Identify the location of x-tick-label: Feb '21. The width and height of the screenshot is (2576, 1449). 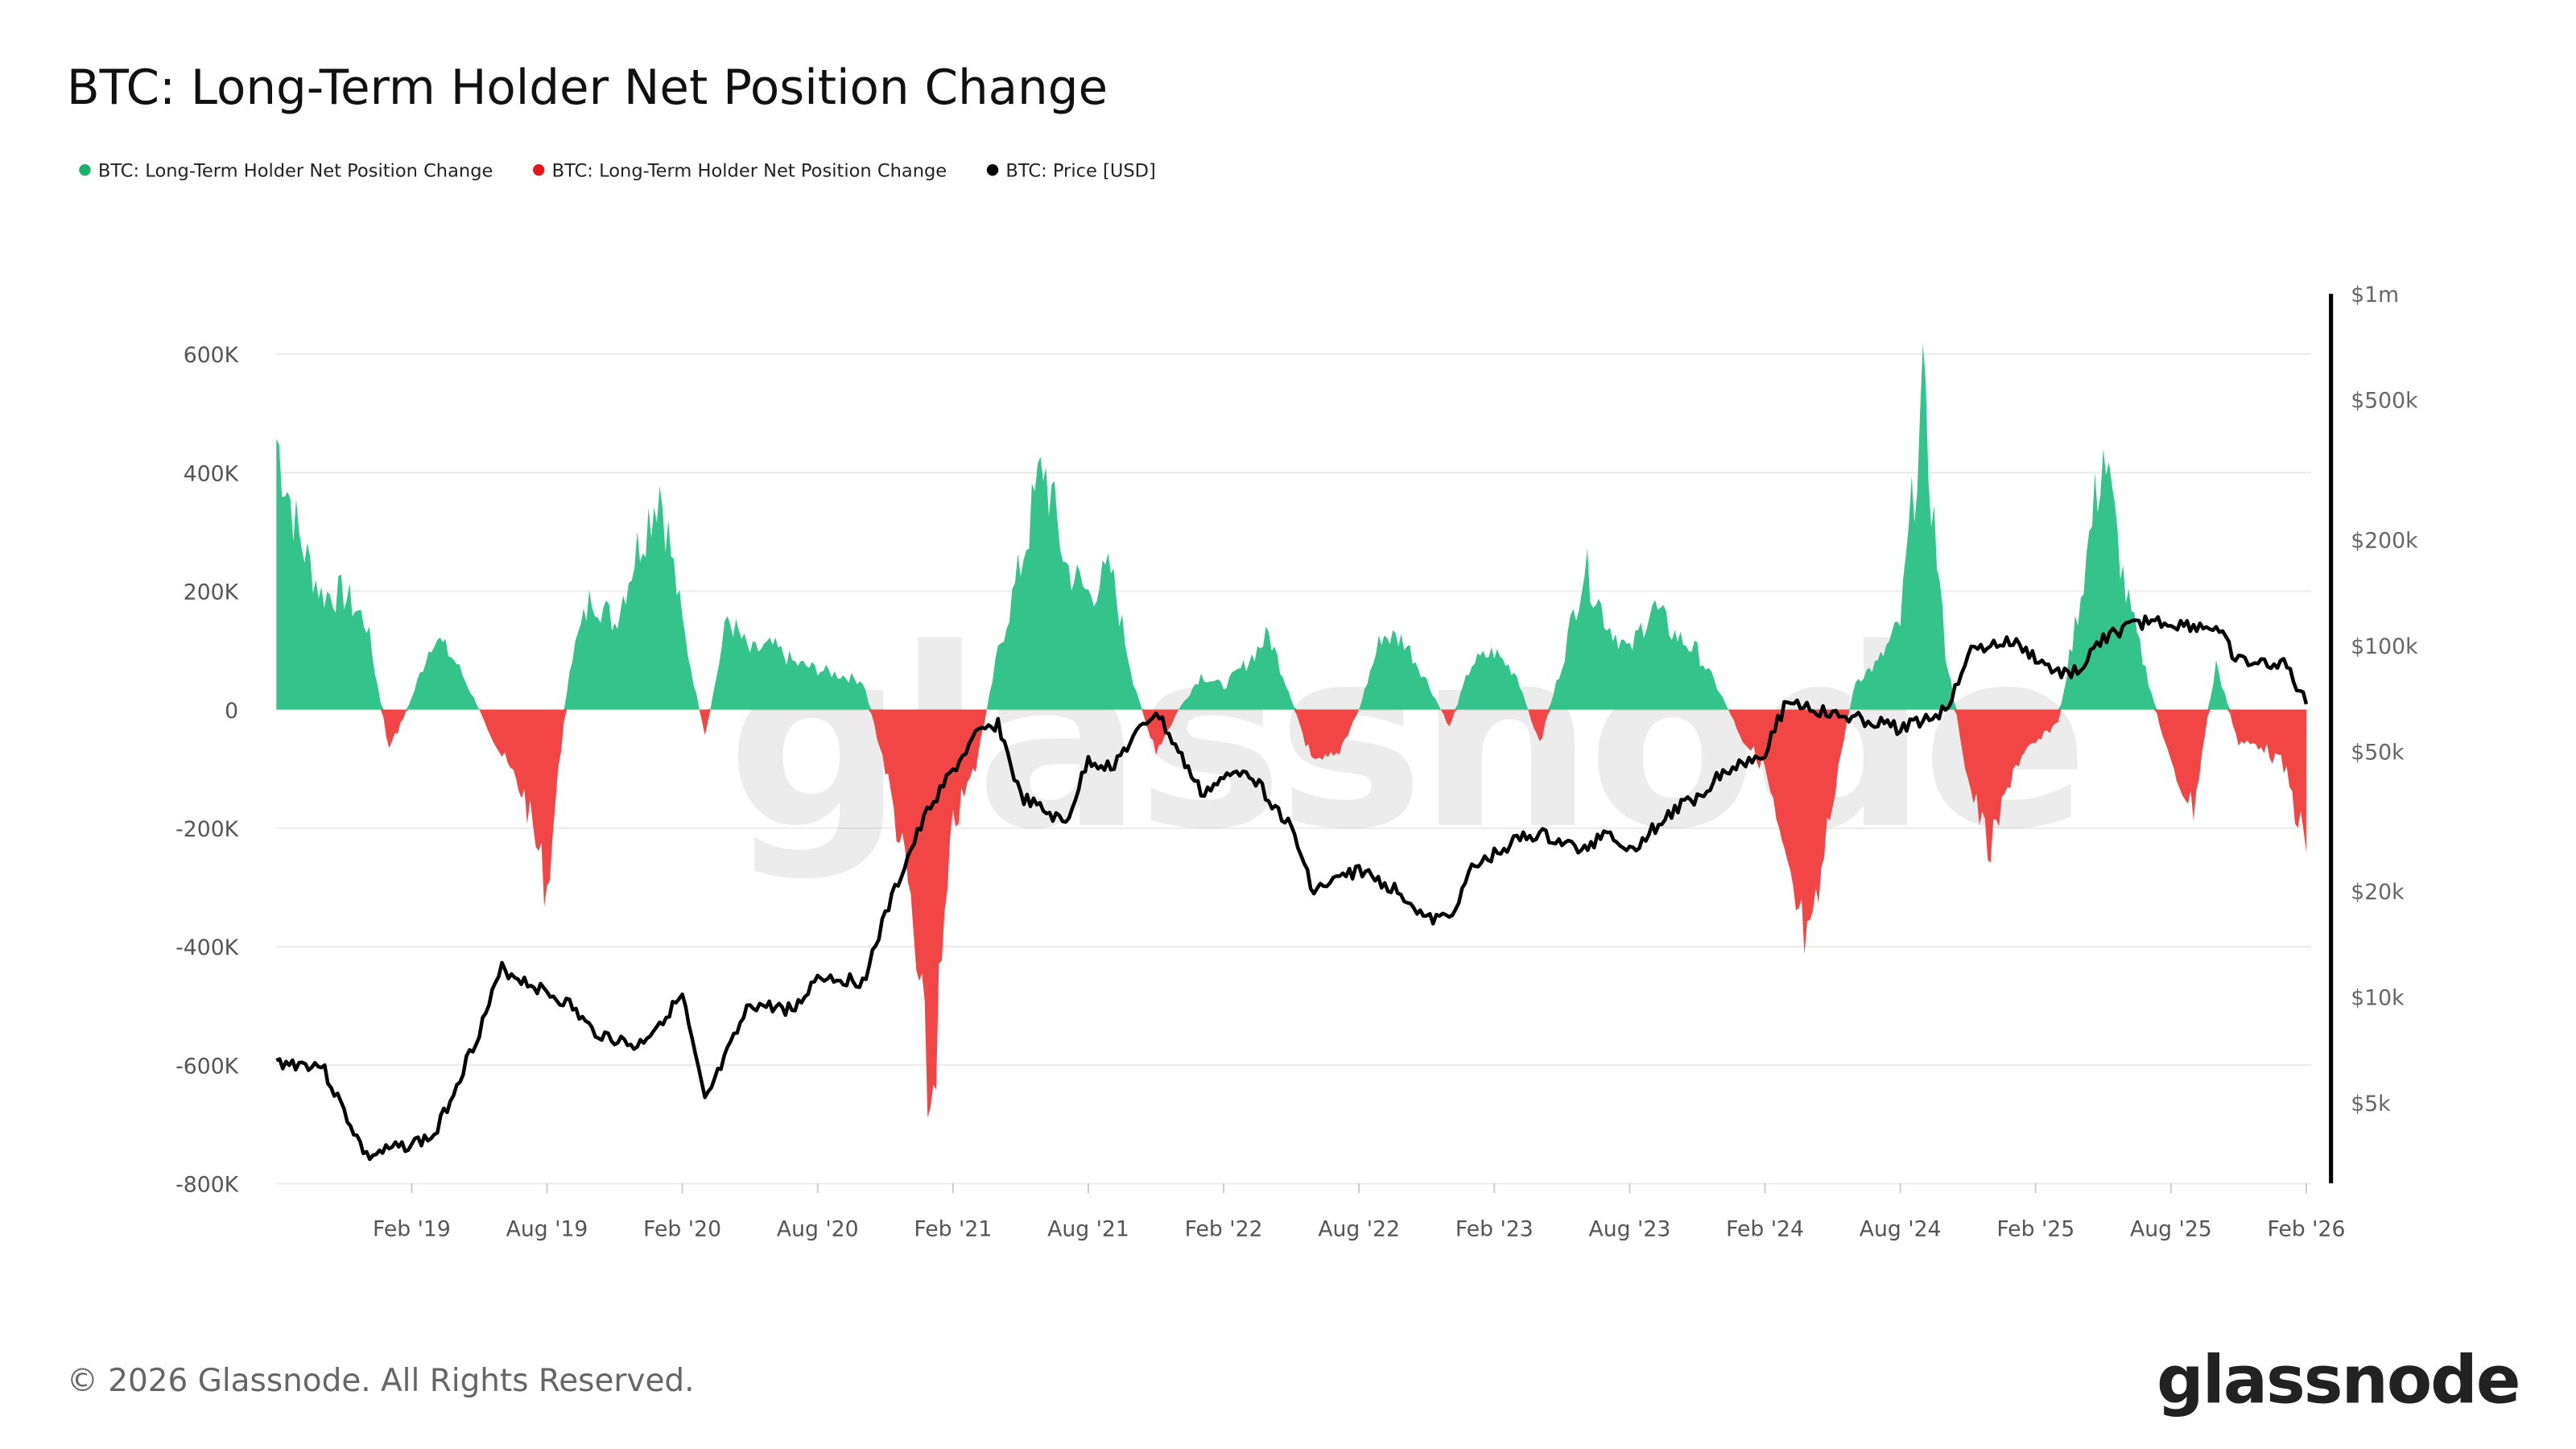
(953, 1229).